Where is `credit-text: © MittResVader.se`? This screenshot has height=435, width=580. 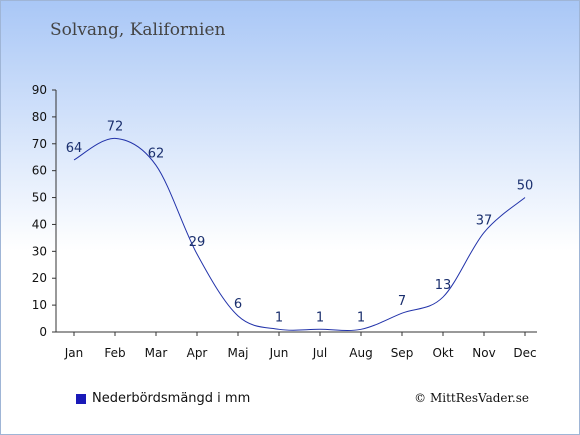
credit-text: © MittResVader.se is located at coordinates (471, 398).